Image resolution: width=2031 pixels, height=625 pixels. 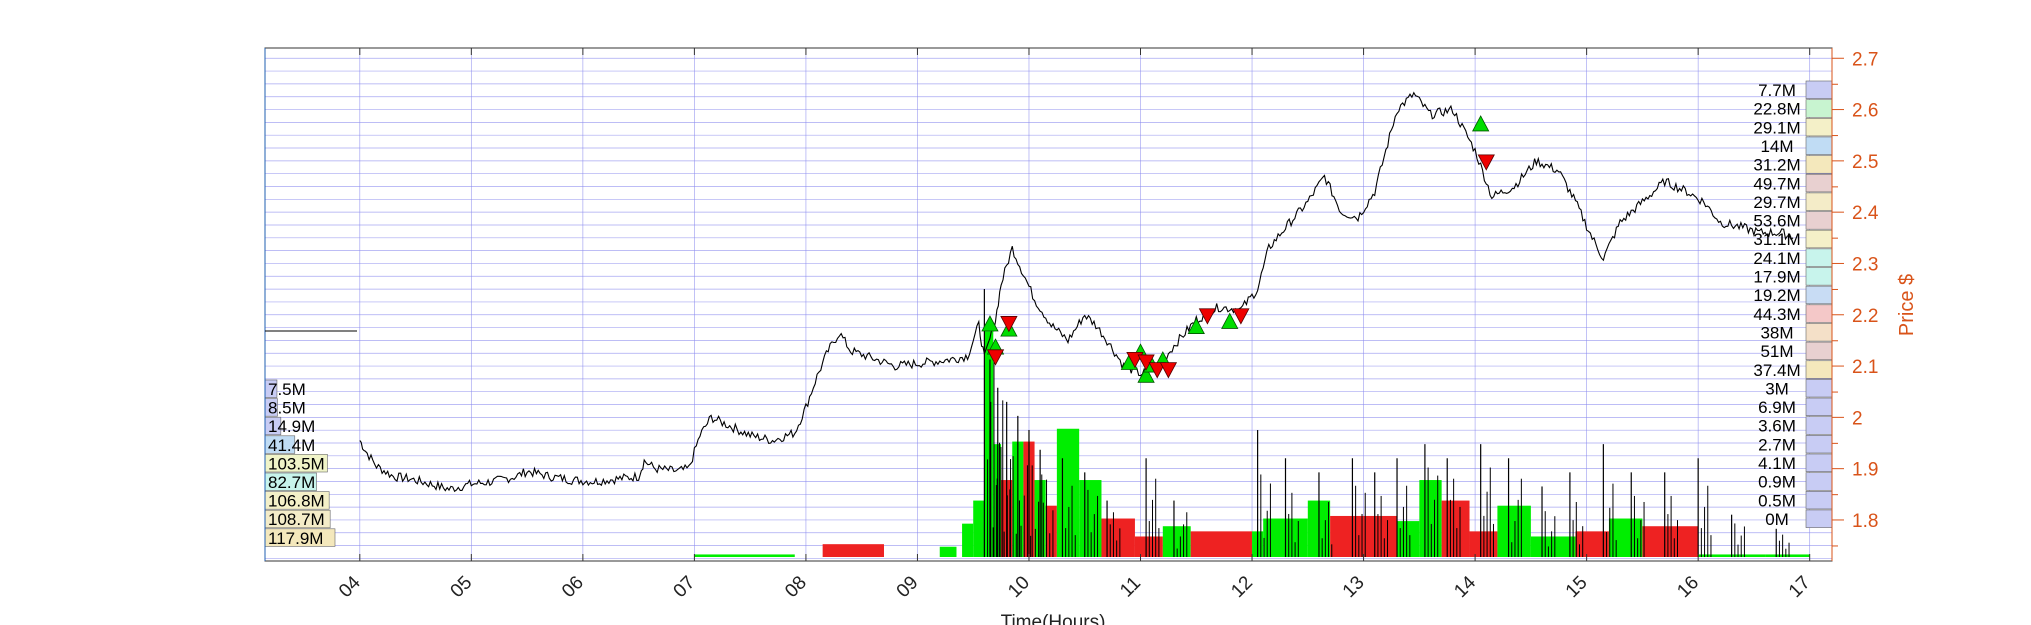 What do you see at coordinates (1776, 314) in the screenshot?
I see `volume-profile-right-label: 44.3M` at bounding box center [1776, 314].